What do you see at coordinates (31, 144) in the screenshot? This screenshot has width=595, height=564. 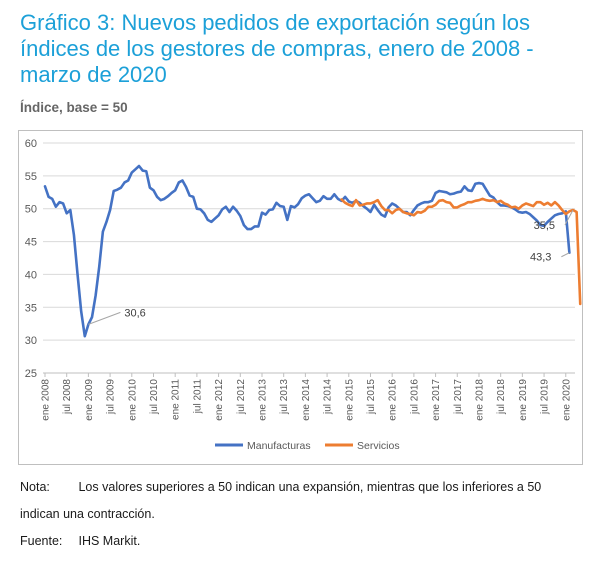 I see `y-tick-label: 60` at bounding box center [31, 144].